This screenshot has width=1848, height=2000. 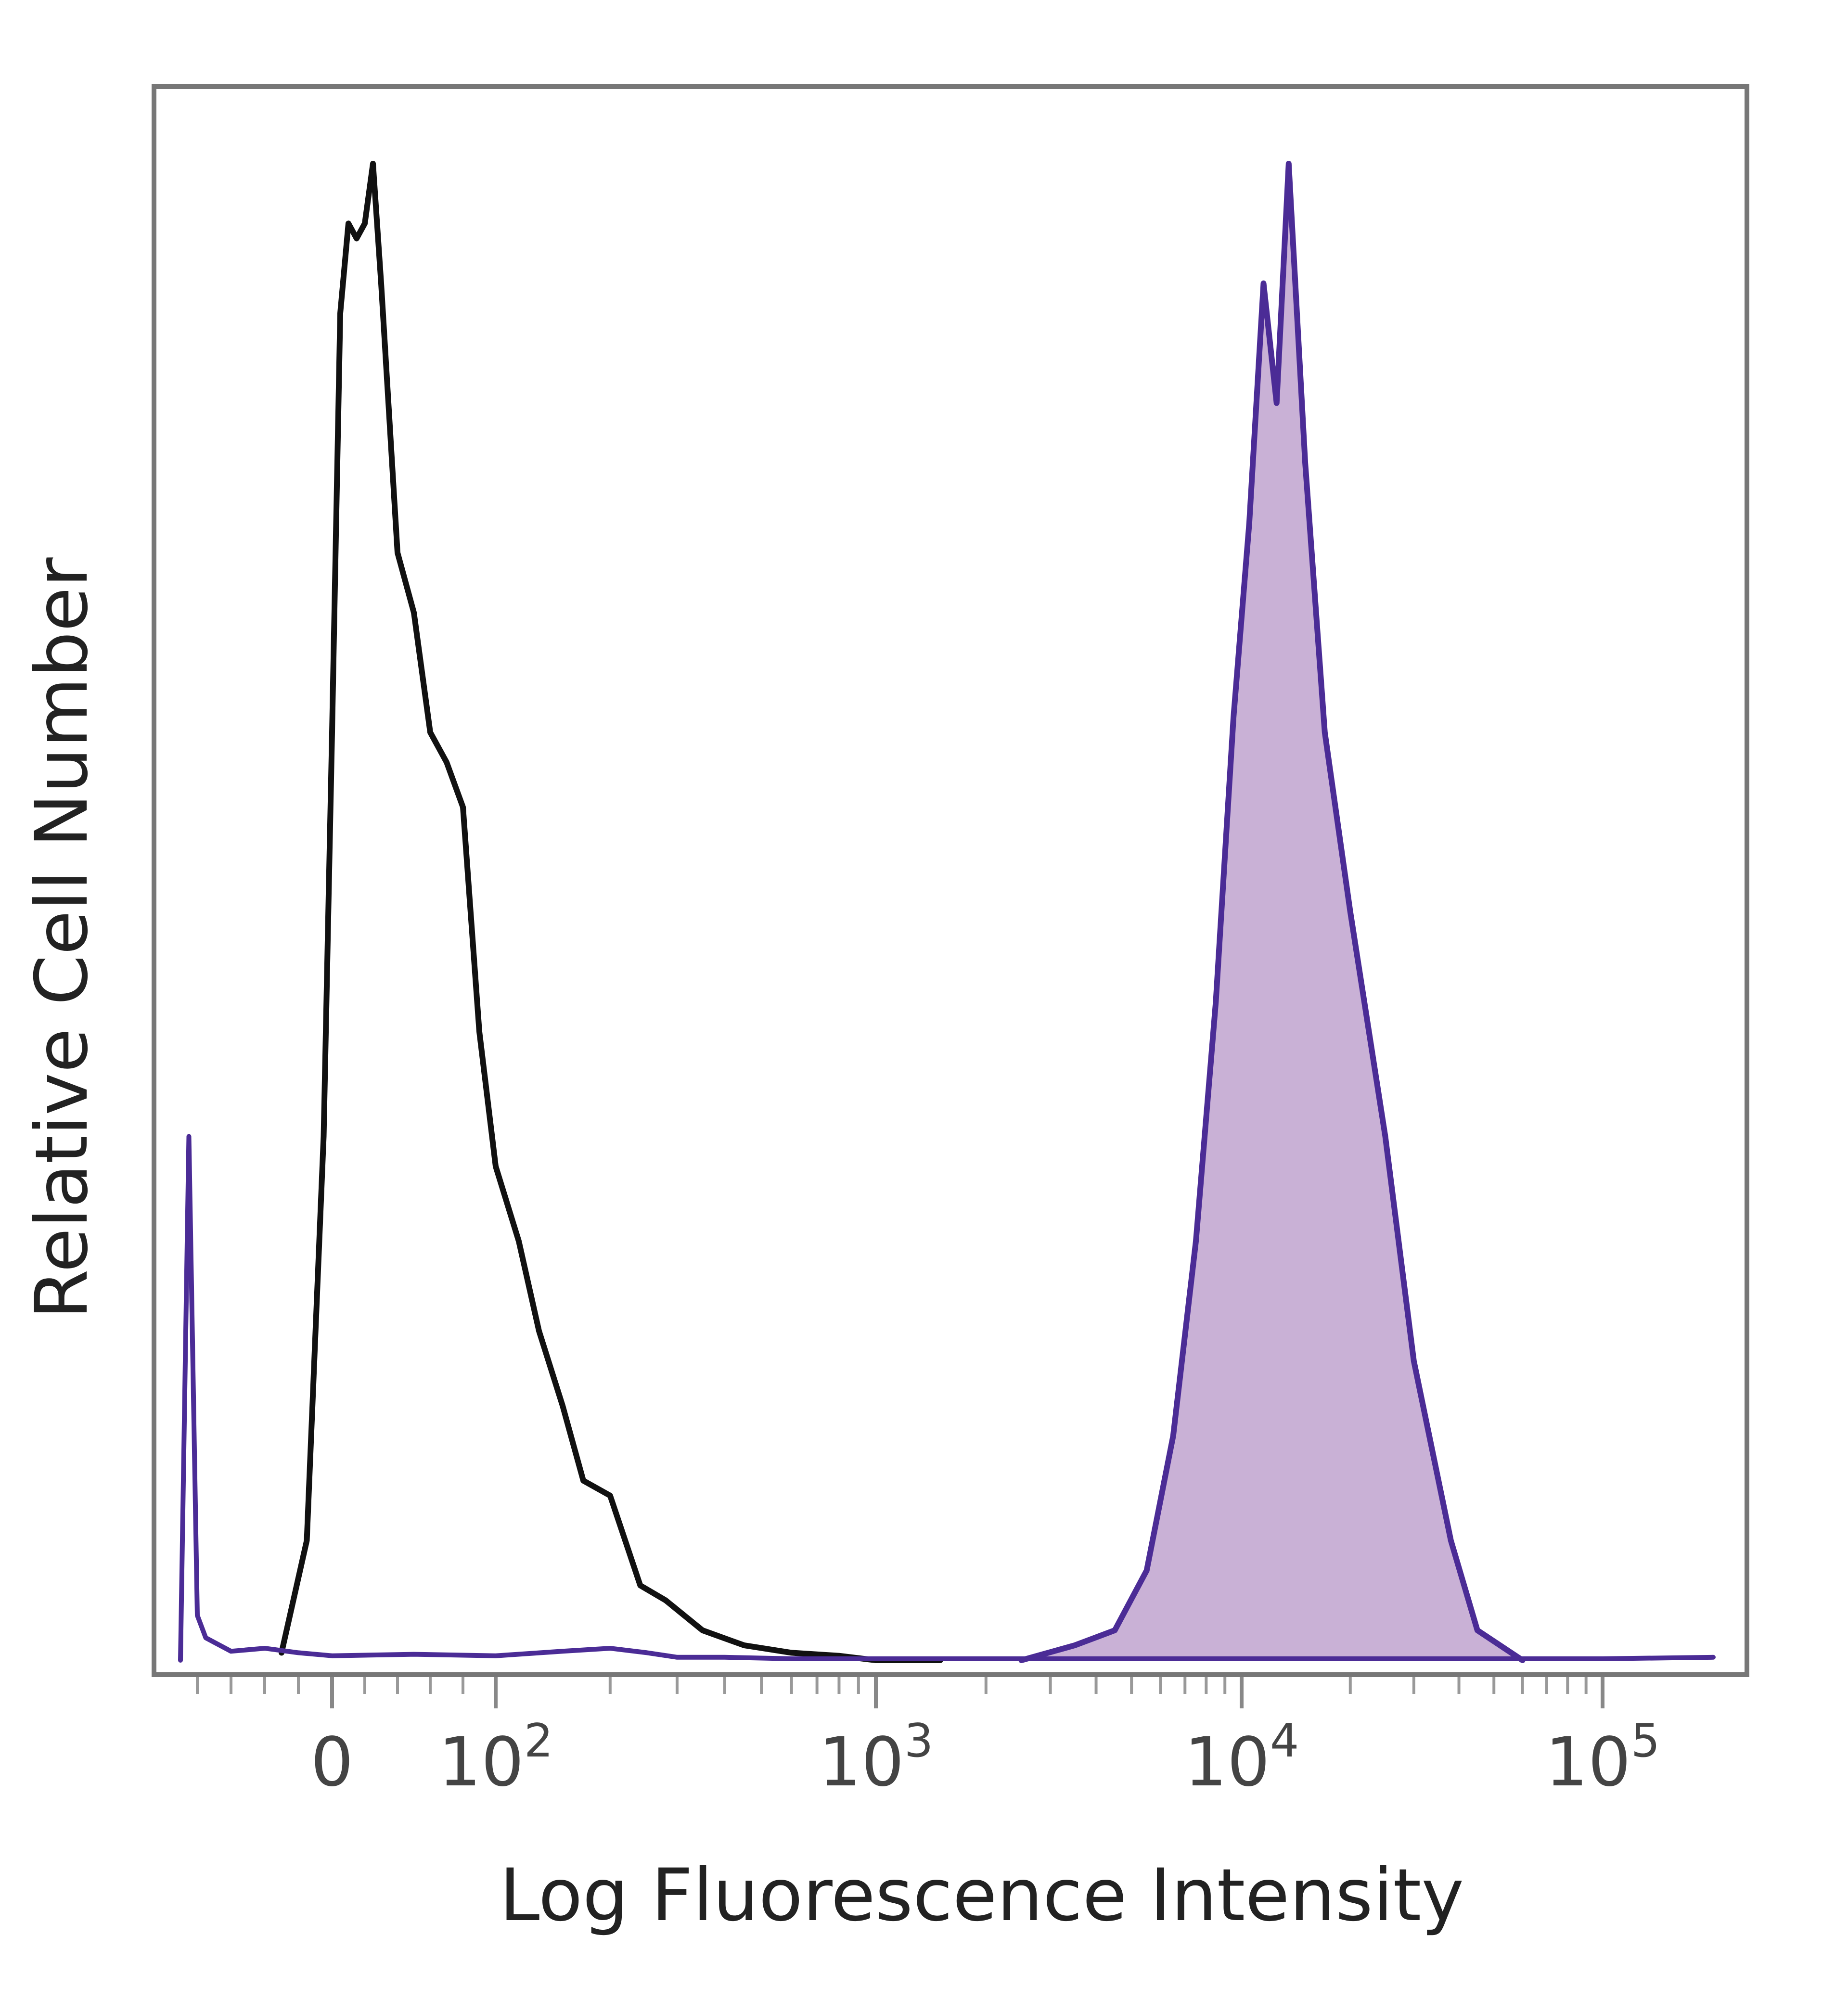 What do you see at coordinates (331, 1762) in the screenshot?
I see `x-tick-label: 0` at bounding box center [331, 1762].